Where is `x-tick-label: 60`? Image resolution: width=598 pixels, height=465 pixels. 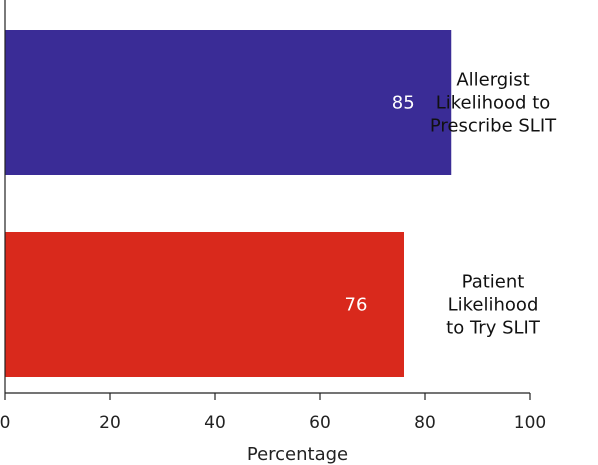 x-tick-label: 60 is located at coordinates (320, 423).